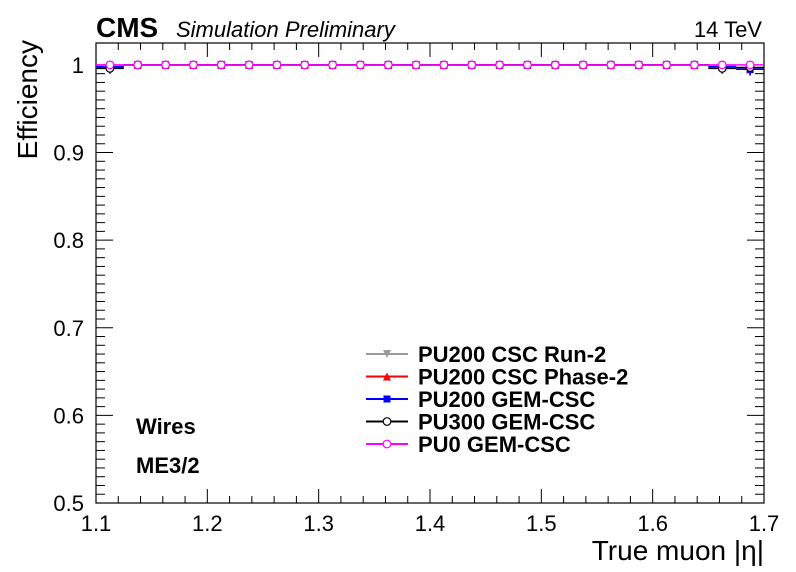 The height and width of the screenshot is (572, 796). I want to click on x-tick-label: 1.3, so click(318, 523).